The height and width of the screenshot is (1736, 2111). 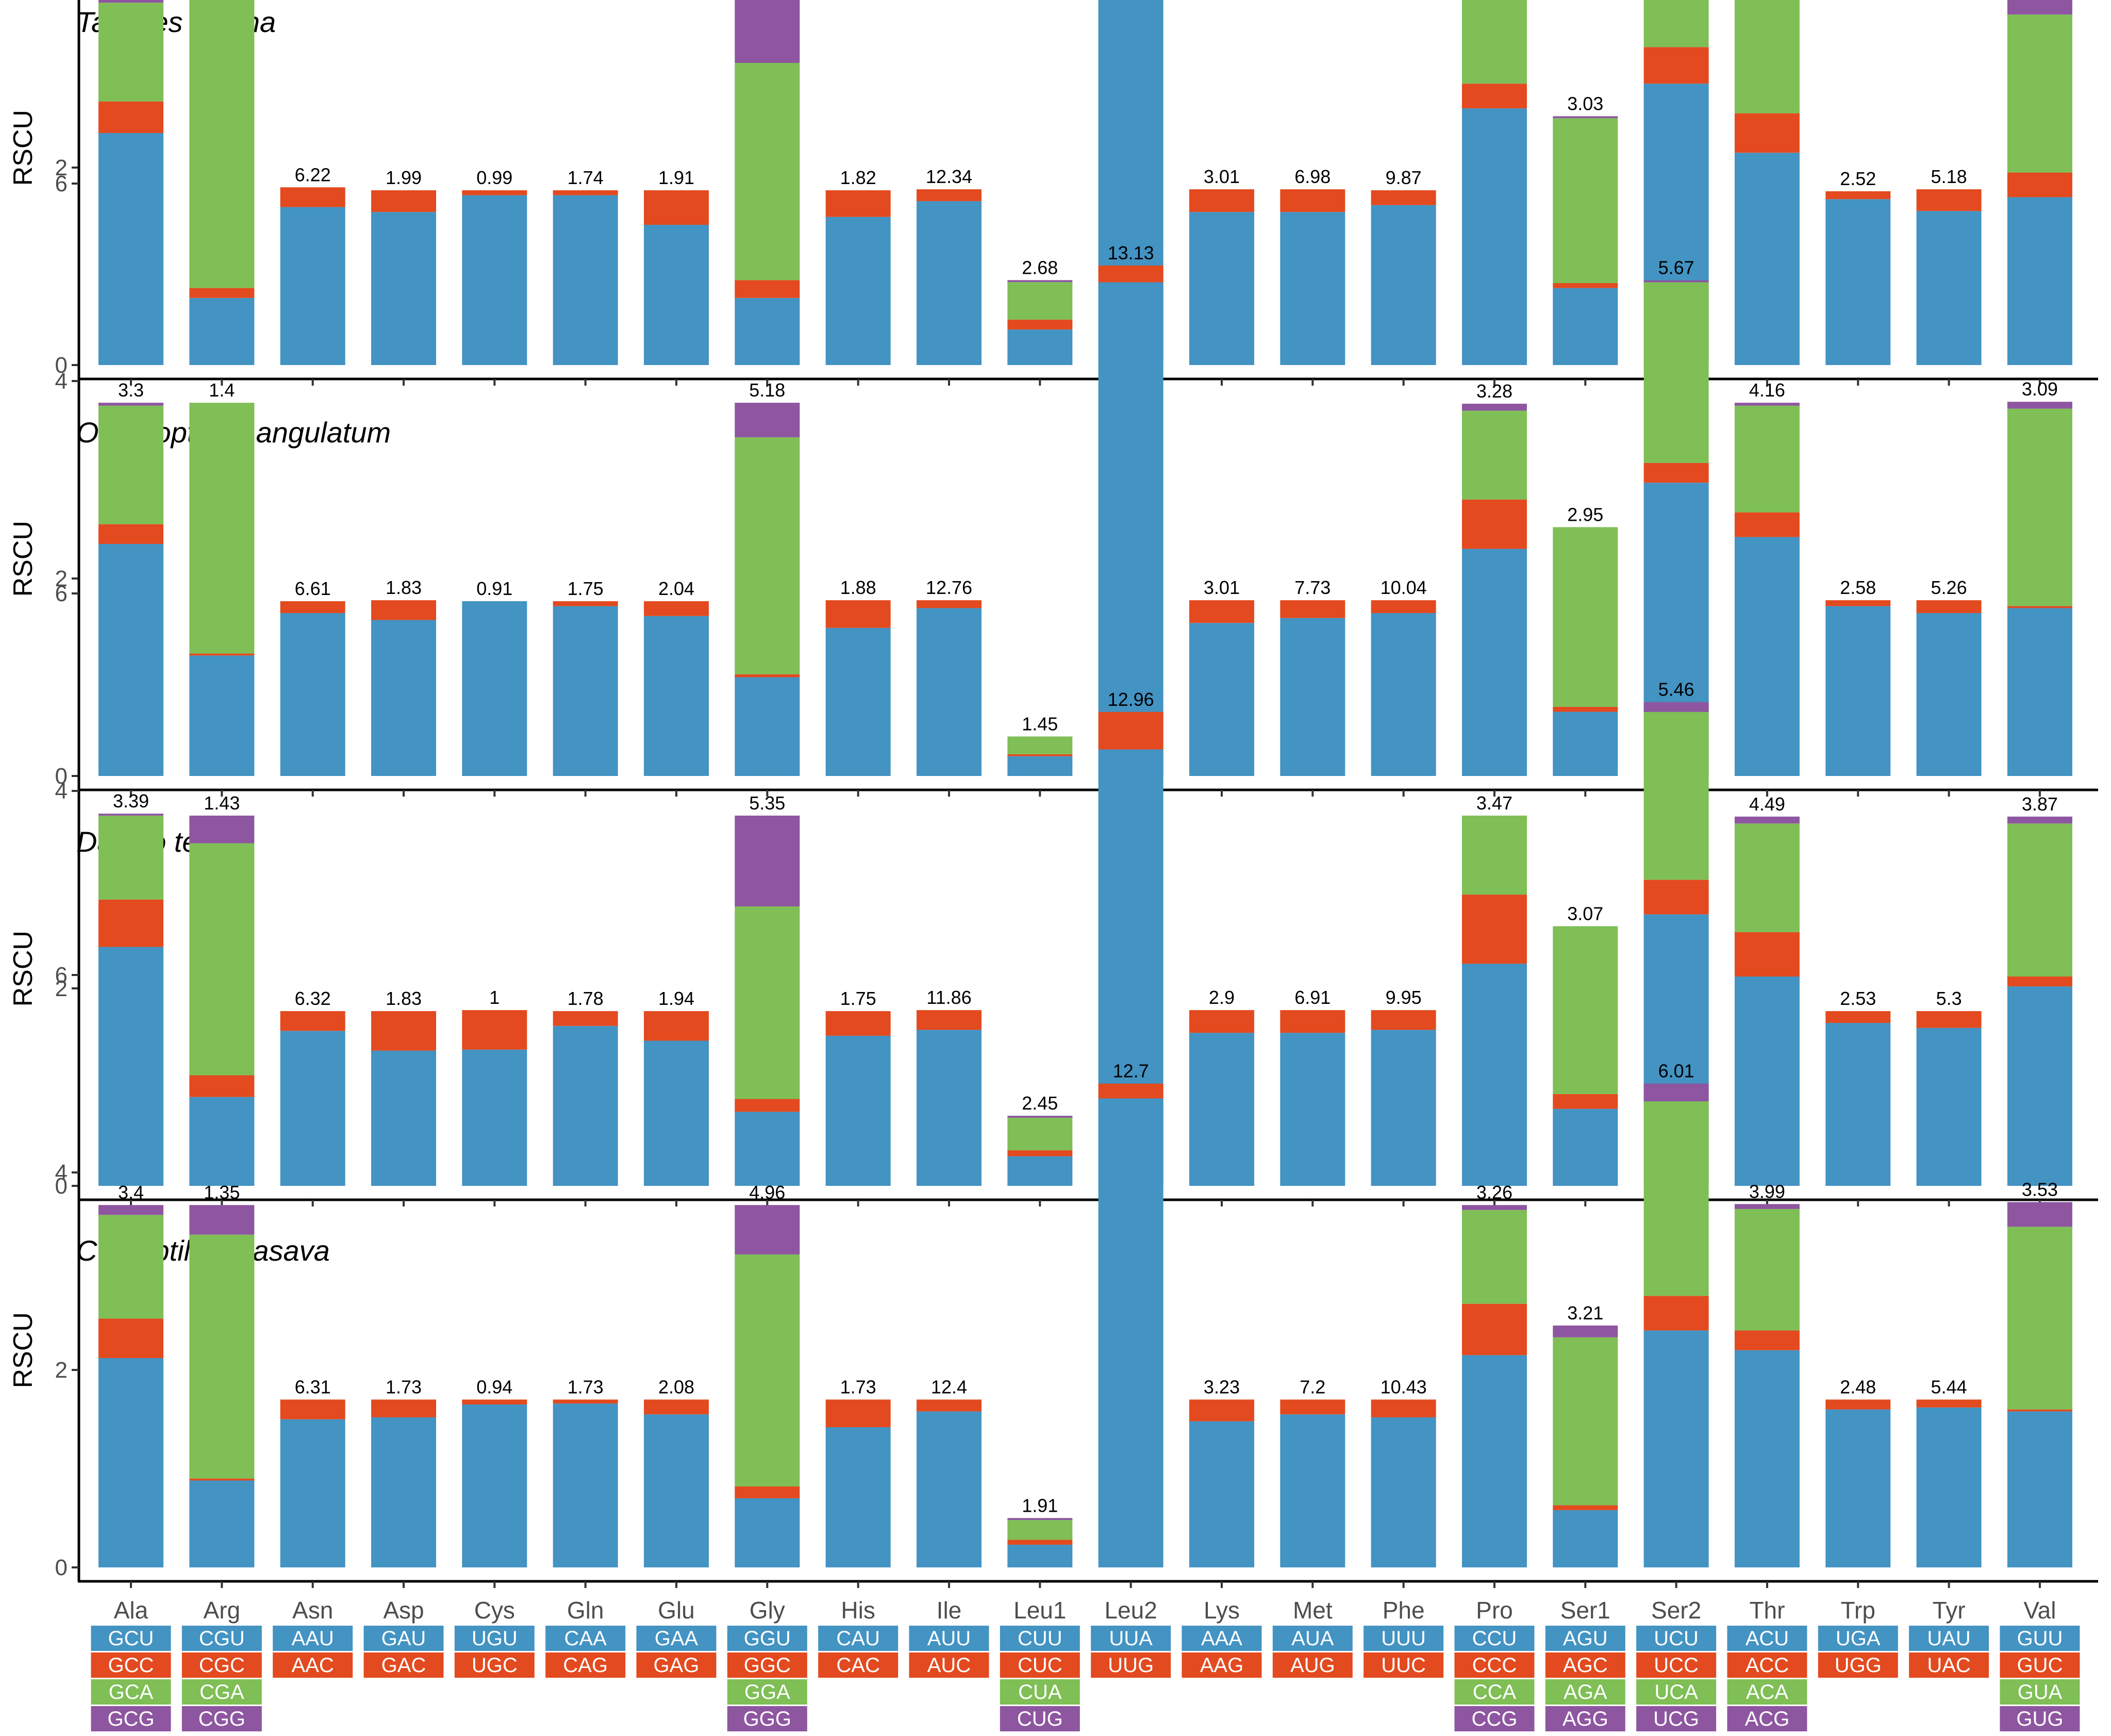 I want to click on codon-box-uug, so click(x=1131, y=1665).